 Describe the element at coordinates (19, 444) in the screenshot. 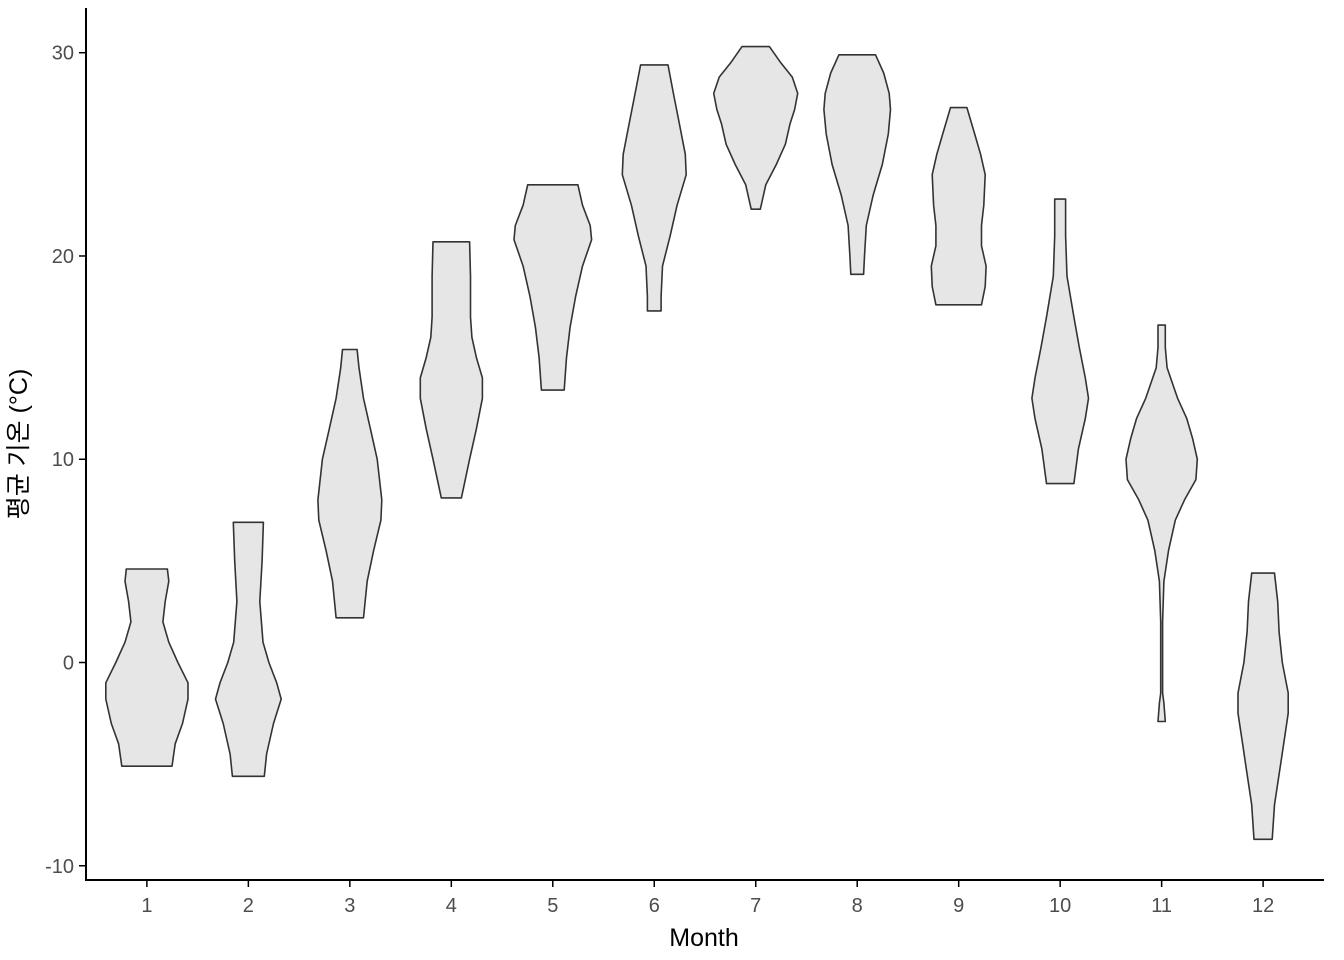

I see `y-axis-title: 평균 기온 (°C)` at that location.